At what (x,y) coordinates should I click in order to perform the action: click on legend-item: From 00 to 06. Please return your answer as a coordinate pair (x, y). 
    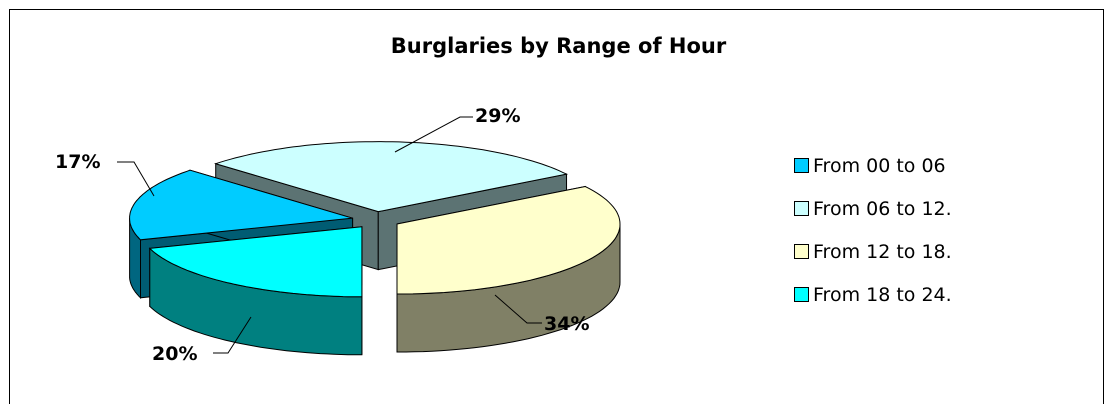
    Looking at the image, I should click on (873, 165).